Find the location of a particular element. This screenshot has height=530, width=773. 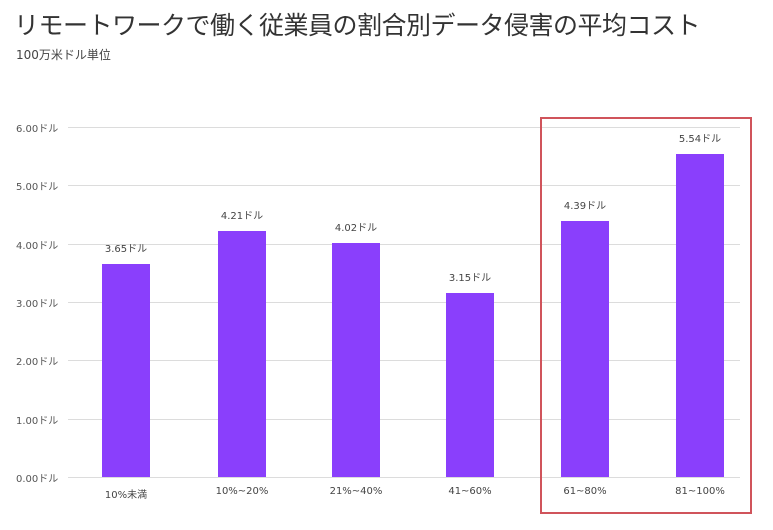

bar-value-label: 4.21ドル is located at coordinates (242, 217).